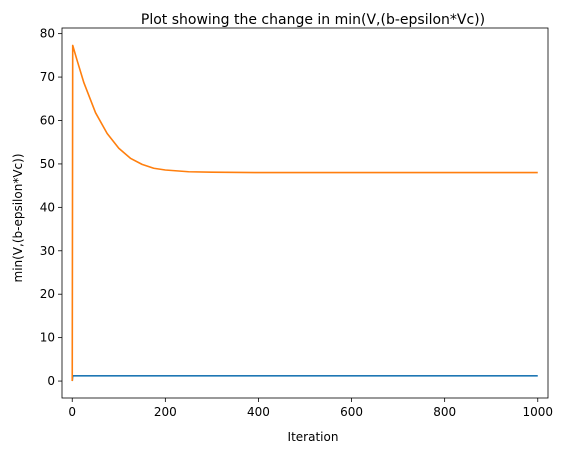 The height and width of the screenshot is (453, 563). I want to click on x-tick-label: 400, so click(258, 412).